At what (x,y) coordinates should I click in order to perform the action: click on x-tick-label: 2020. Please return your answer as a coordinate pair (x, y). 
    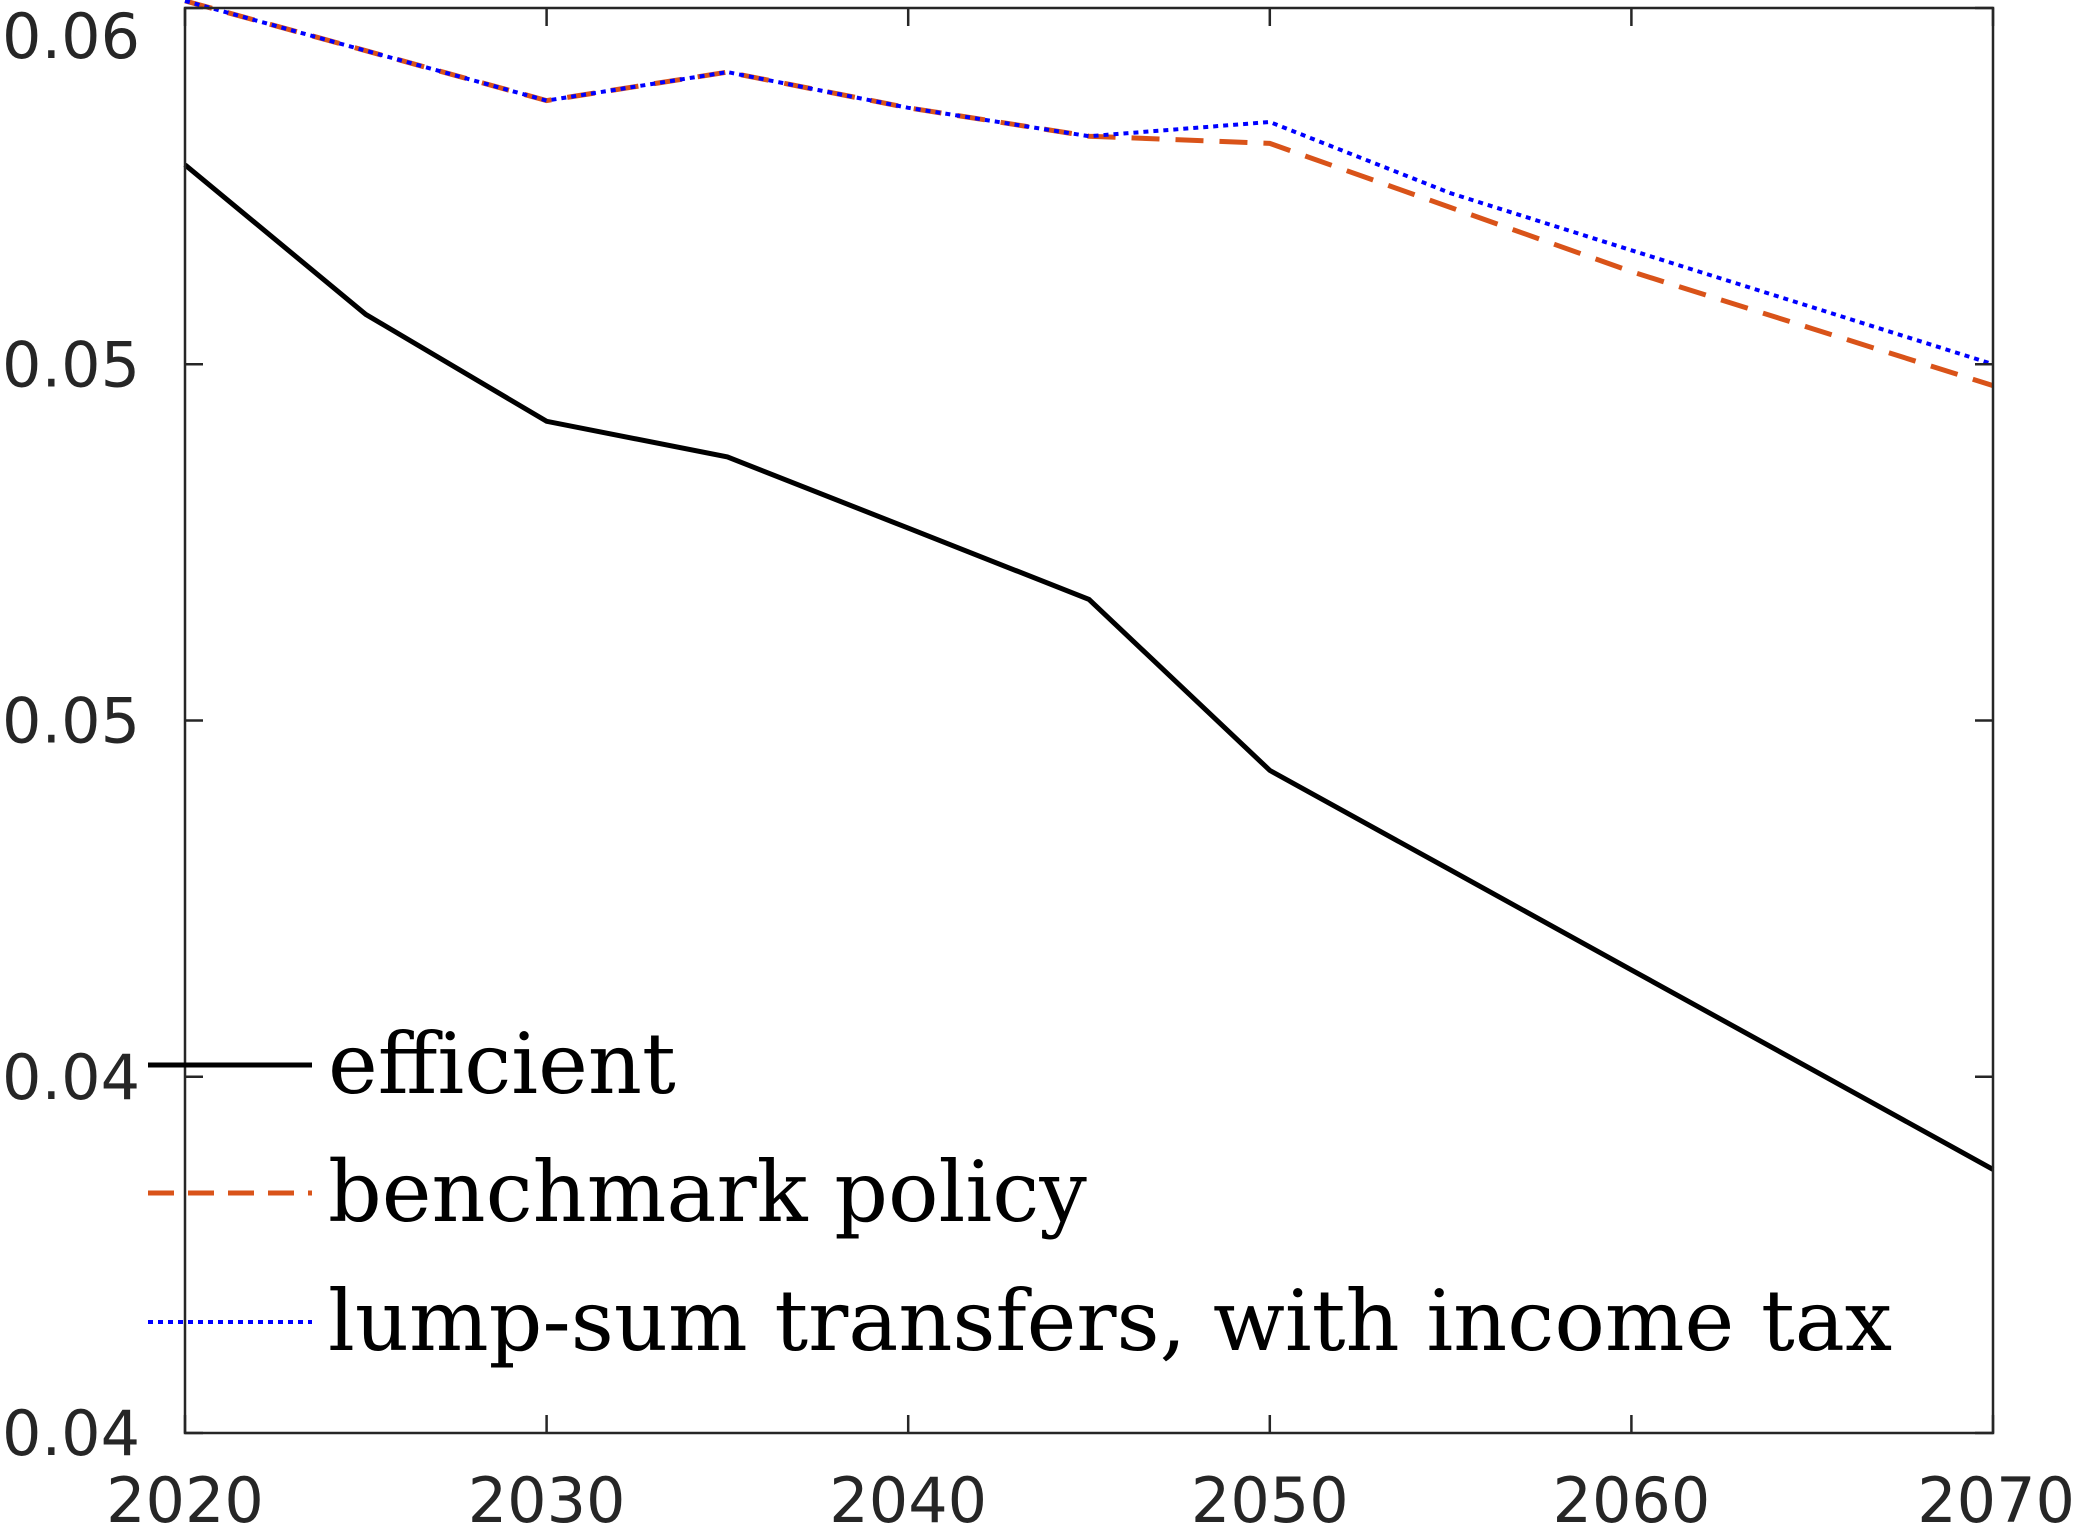
    Looking at the image, I should click on (185, 1497).